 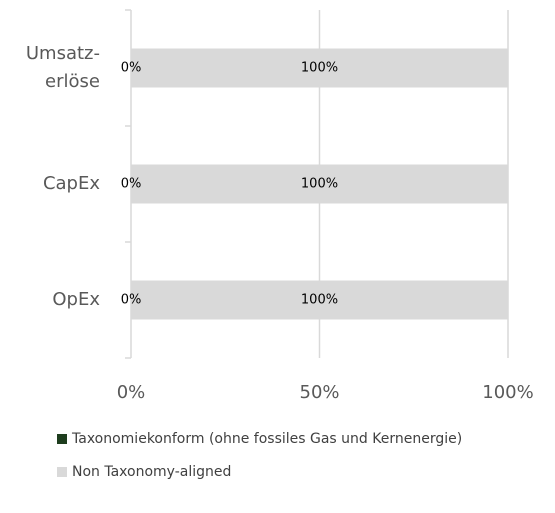 What do you see at coordinates (131, 392) in the screenshot?
I see `x-tick-label: 0%` at bounding box center [131, 392].